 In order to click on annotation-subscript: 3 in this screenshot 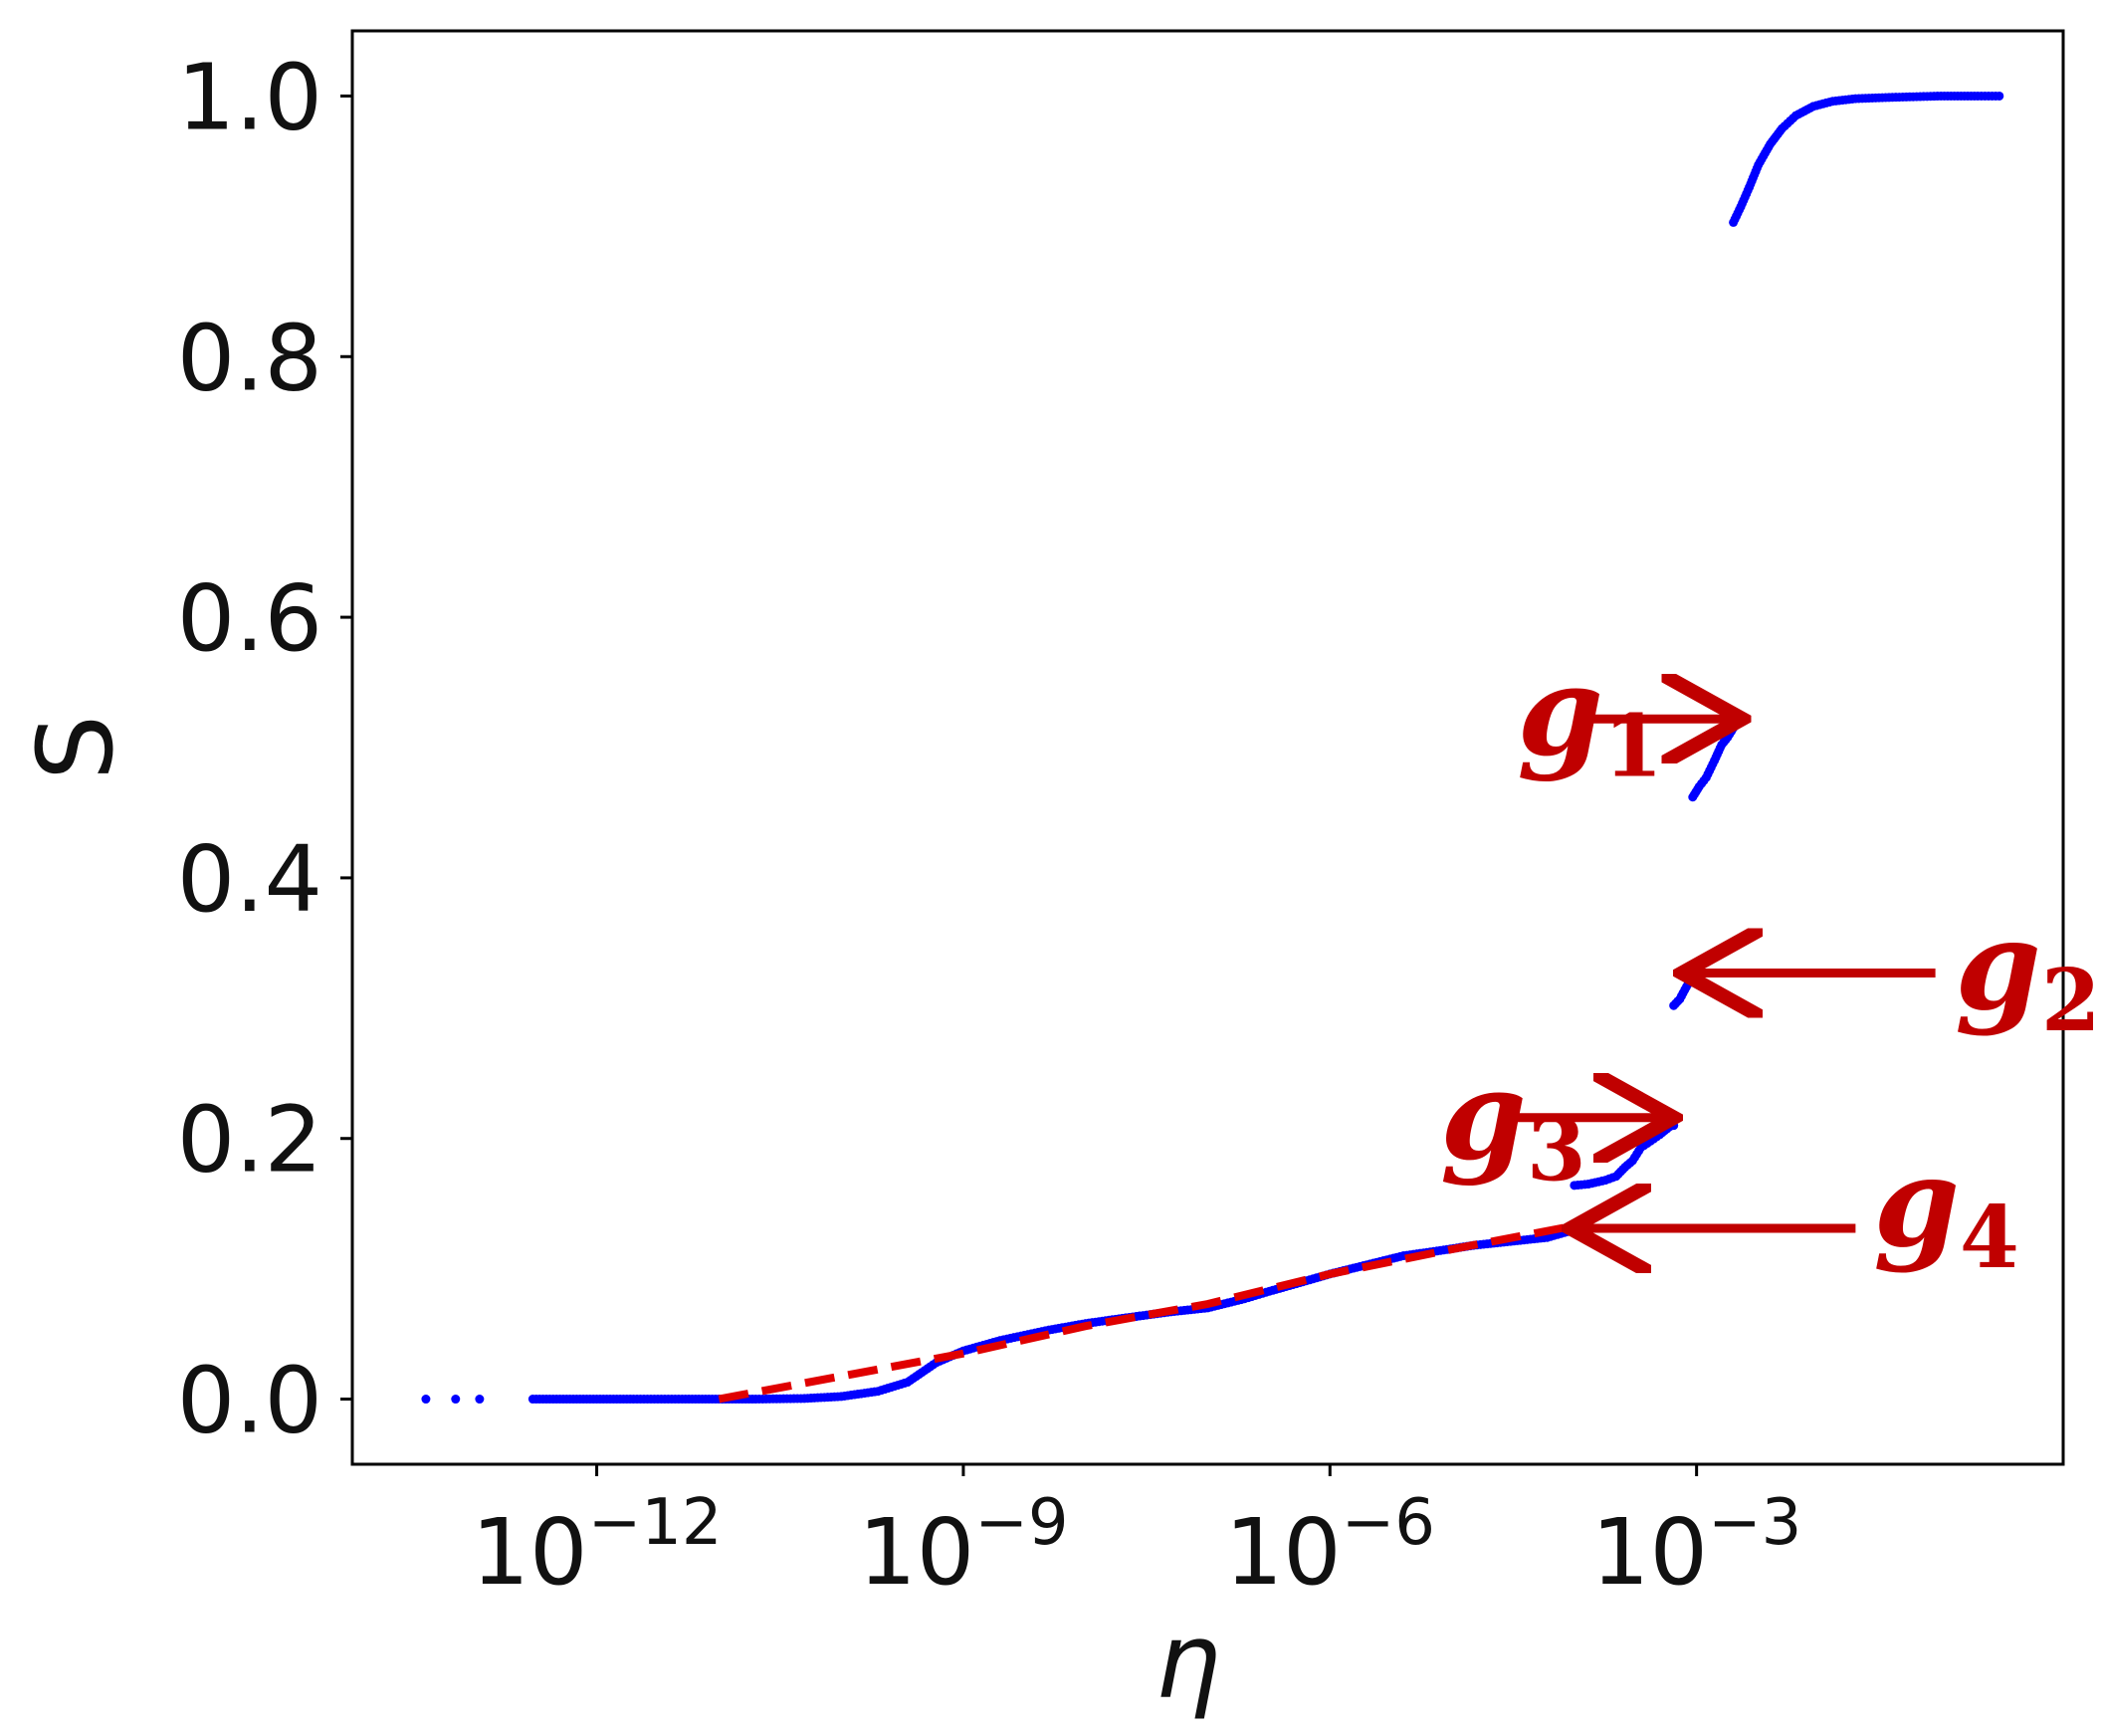, I will do `click(1556, 1150)`.